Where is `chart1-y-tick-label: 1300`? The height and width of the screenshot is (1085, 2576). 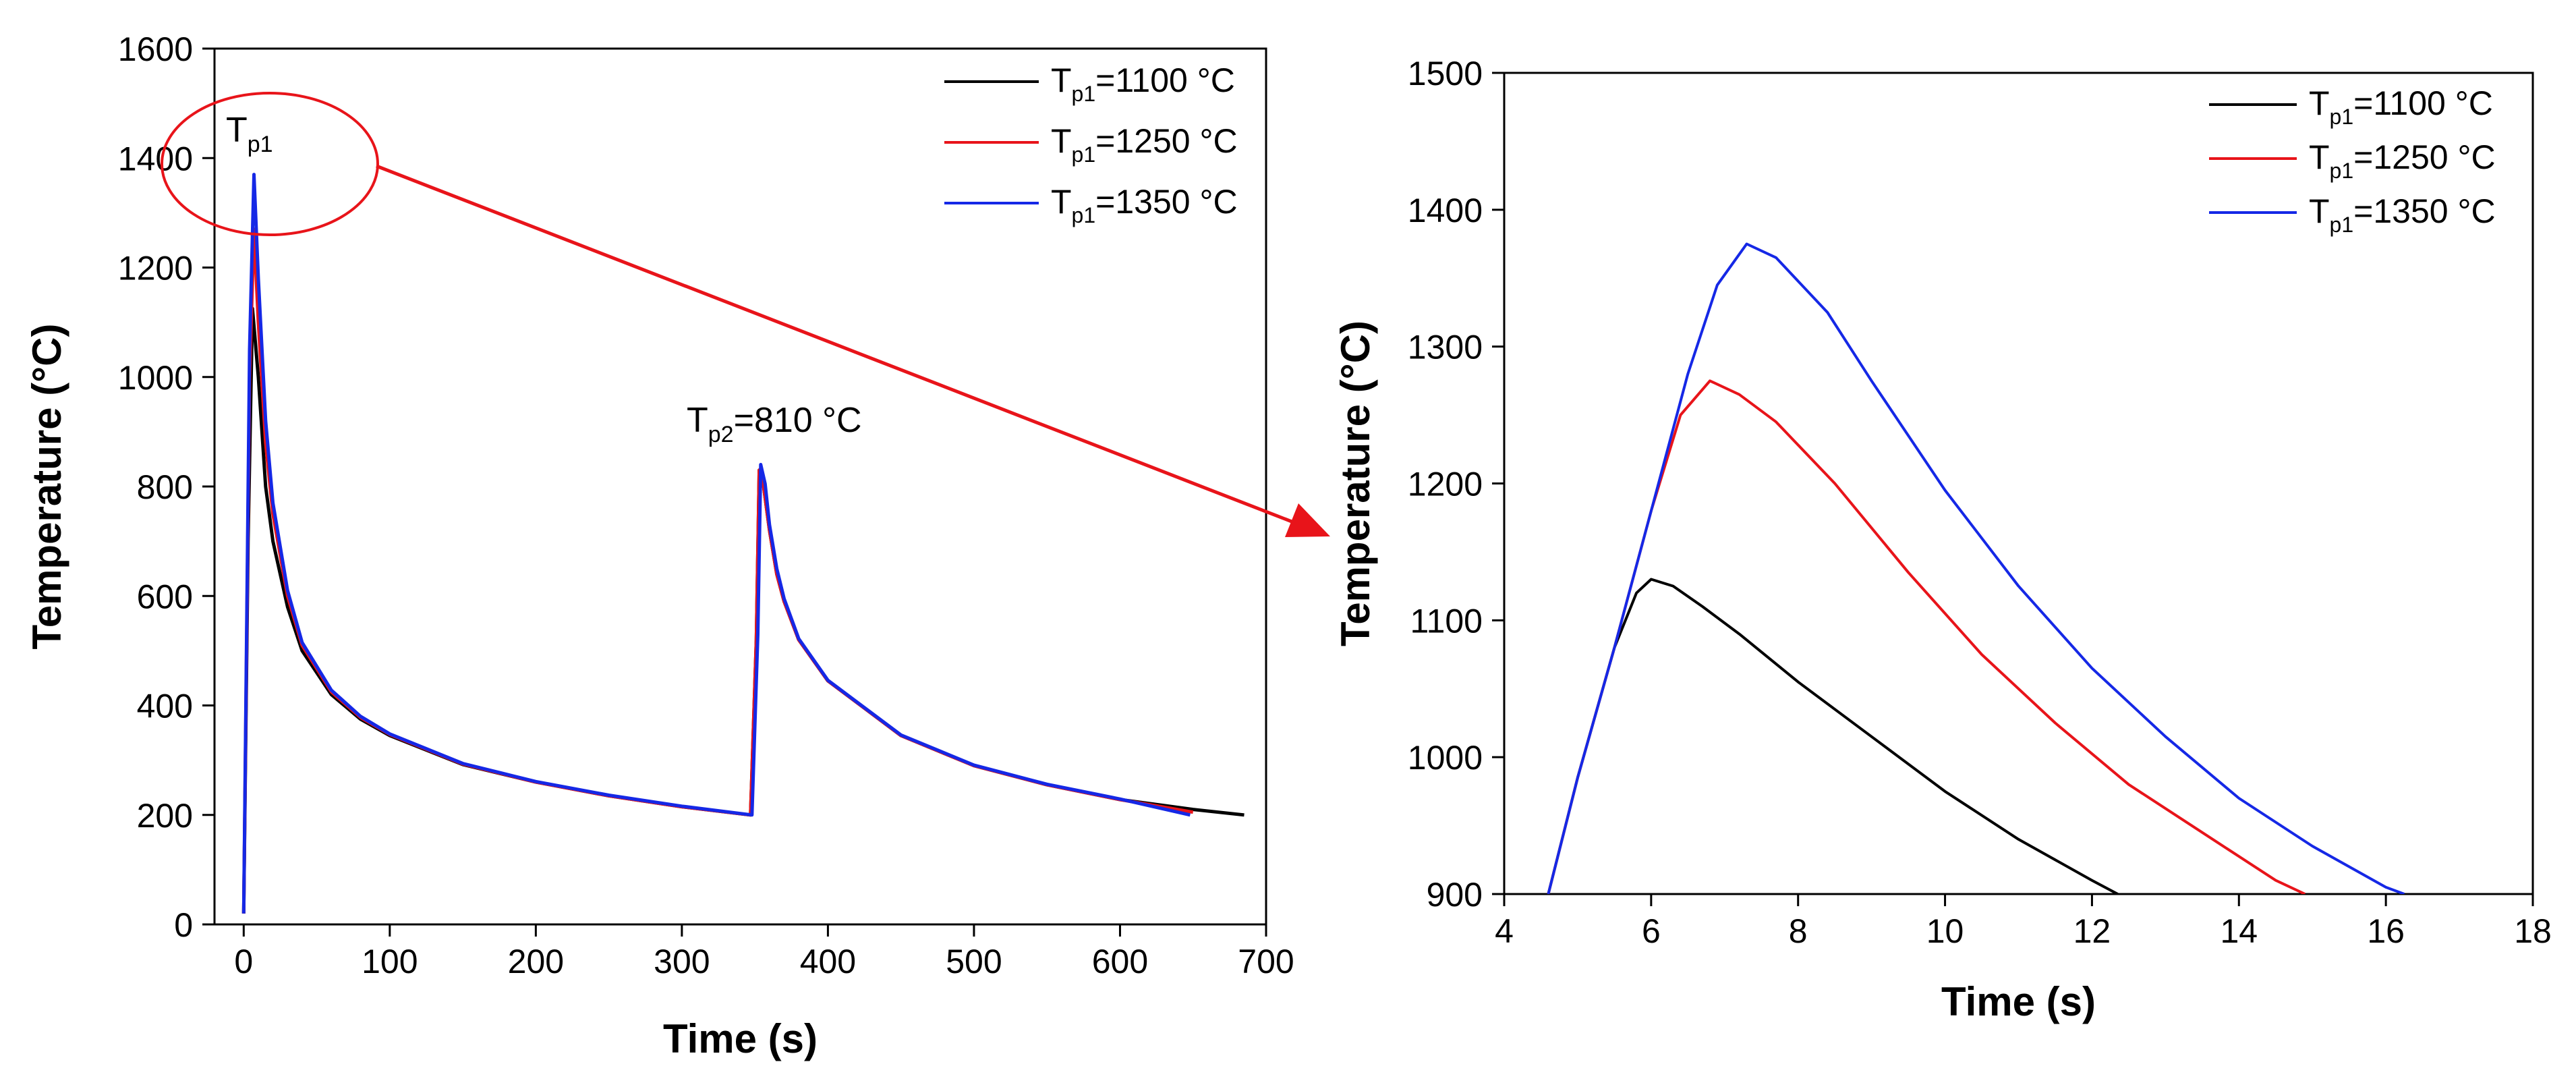
chart1-y-tick-label: 1300 is located at coordinates (1445, 347).